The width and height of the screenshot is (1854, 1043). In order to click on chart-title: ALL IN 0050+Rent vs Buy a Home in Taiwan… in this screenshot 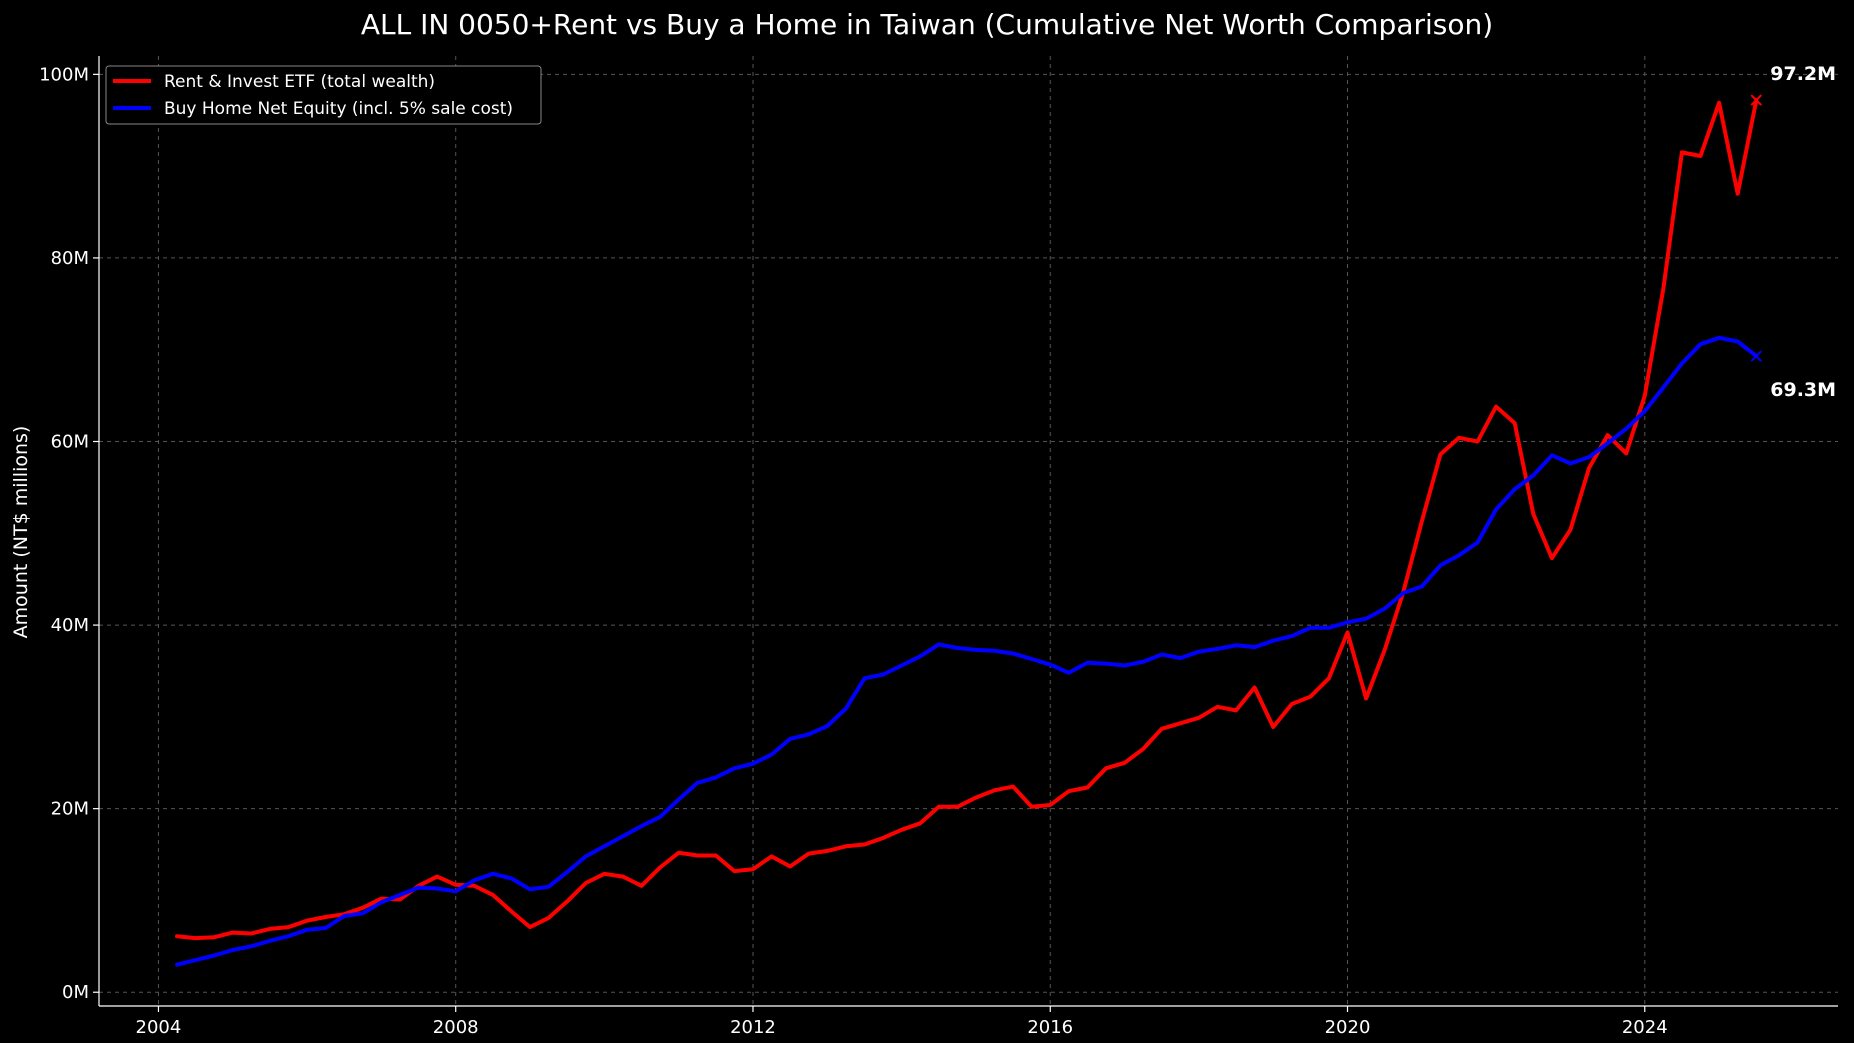, I will do `click(927, 24)`.